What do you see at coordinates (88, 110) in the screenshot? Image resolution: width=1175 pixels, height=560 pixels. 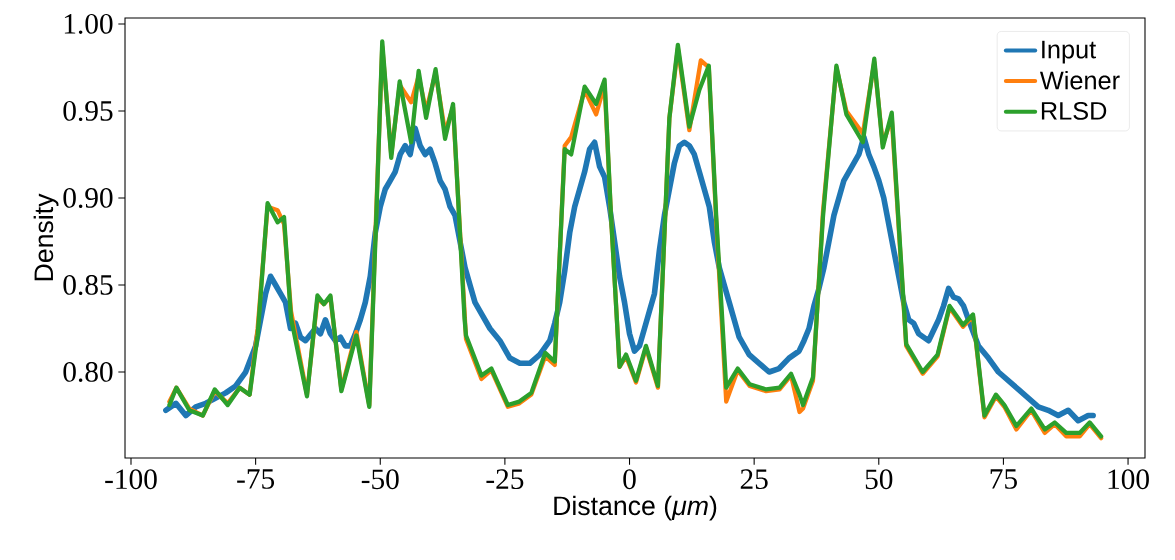 I see `y-tick-label: 0.95` at bounding box center [88, 110].